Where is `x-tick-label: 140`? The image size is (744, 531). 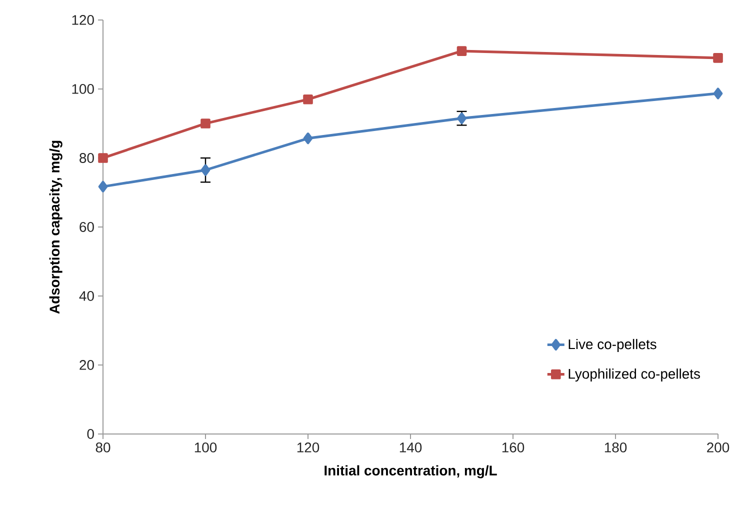
x-tick-label: 140 is located at coordinates (411, 447).